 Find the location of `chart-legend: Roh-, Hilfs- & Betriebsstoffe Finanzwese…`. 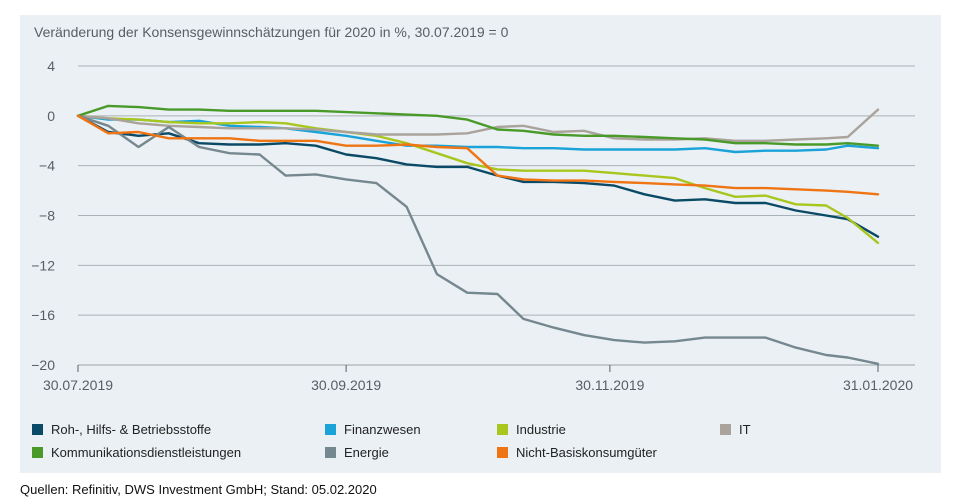

chart-legend: Roh-, Hilfs- & Betriebsstoffe Finanzwese… is located at coordinates (482, 444).